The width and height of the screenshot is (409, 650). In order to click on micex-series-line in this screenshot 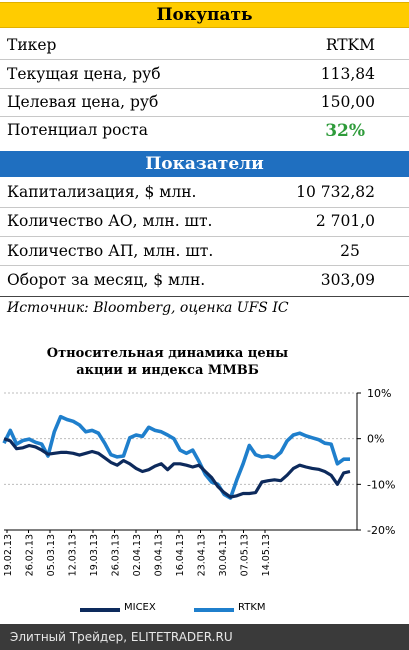, I will do `click(177, 468)`.